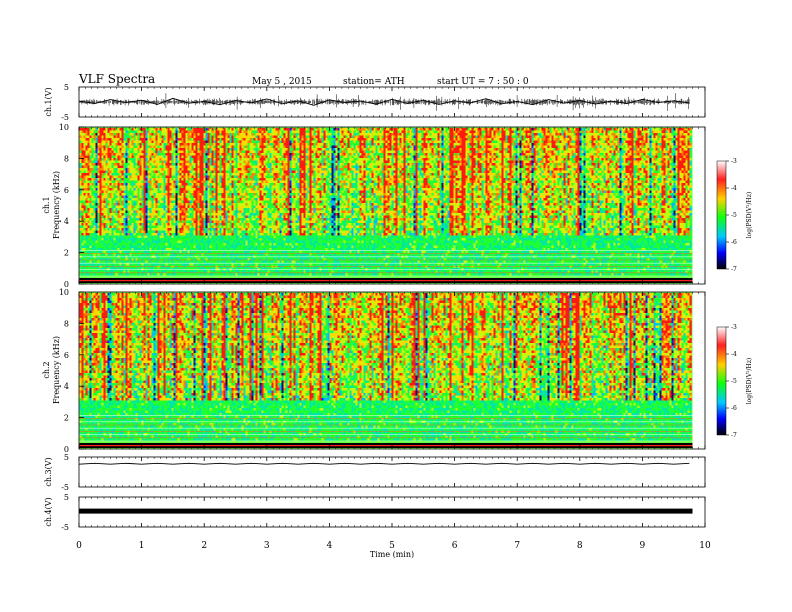 The image size is (792, 612). I want to click on ch3-ytick-top: 5, so click(66, 457).